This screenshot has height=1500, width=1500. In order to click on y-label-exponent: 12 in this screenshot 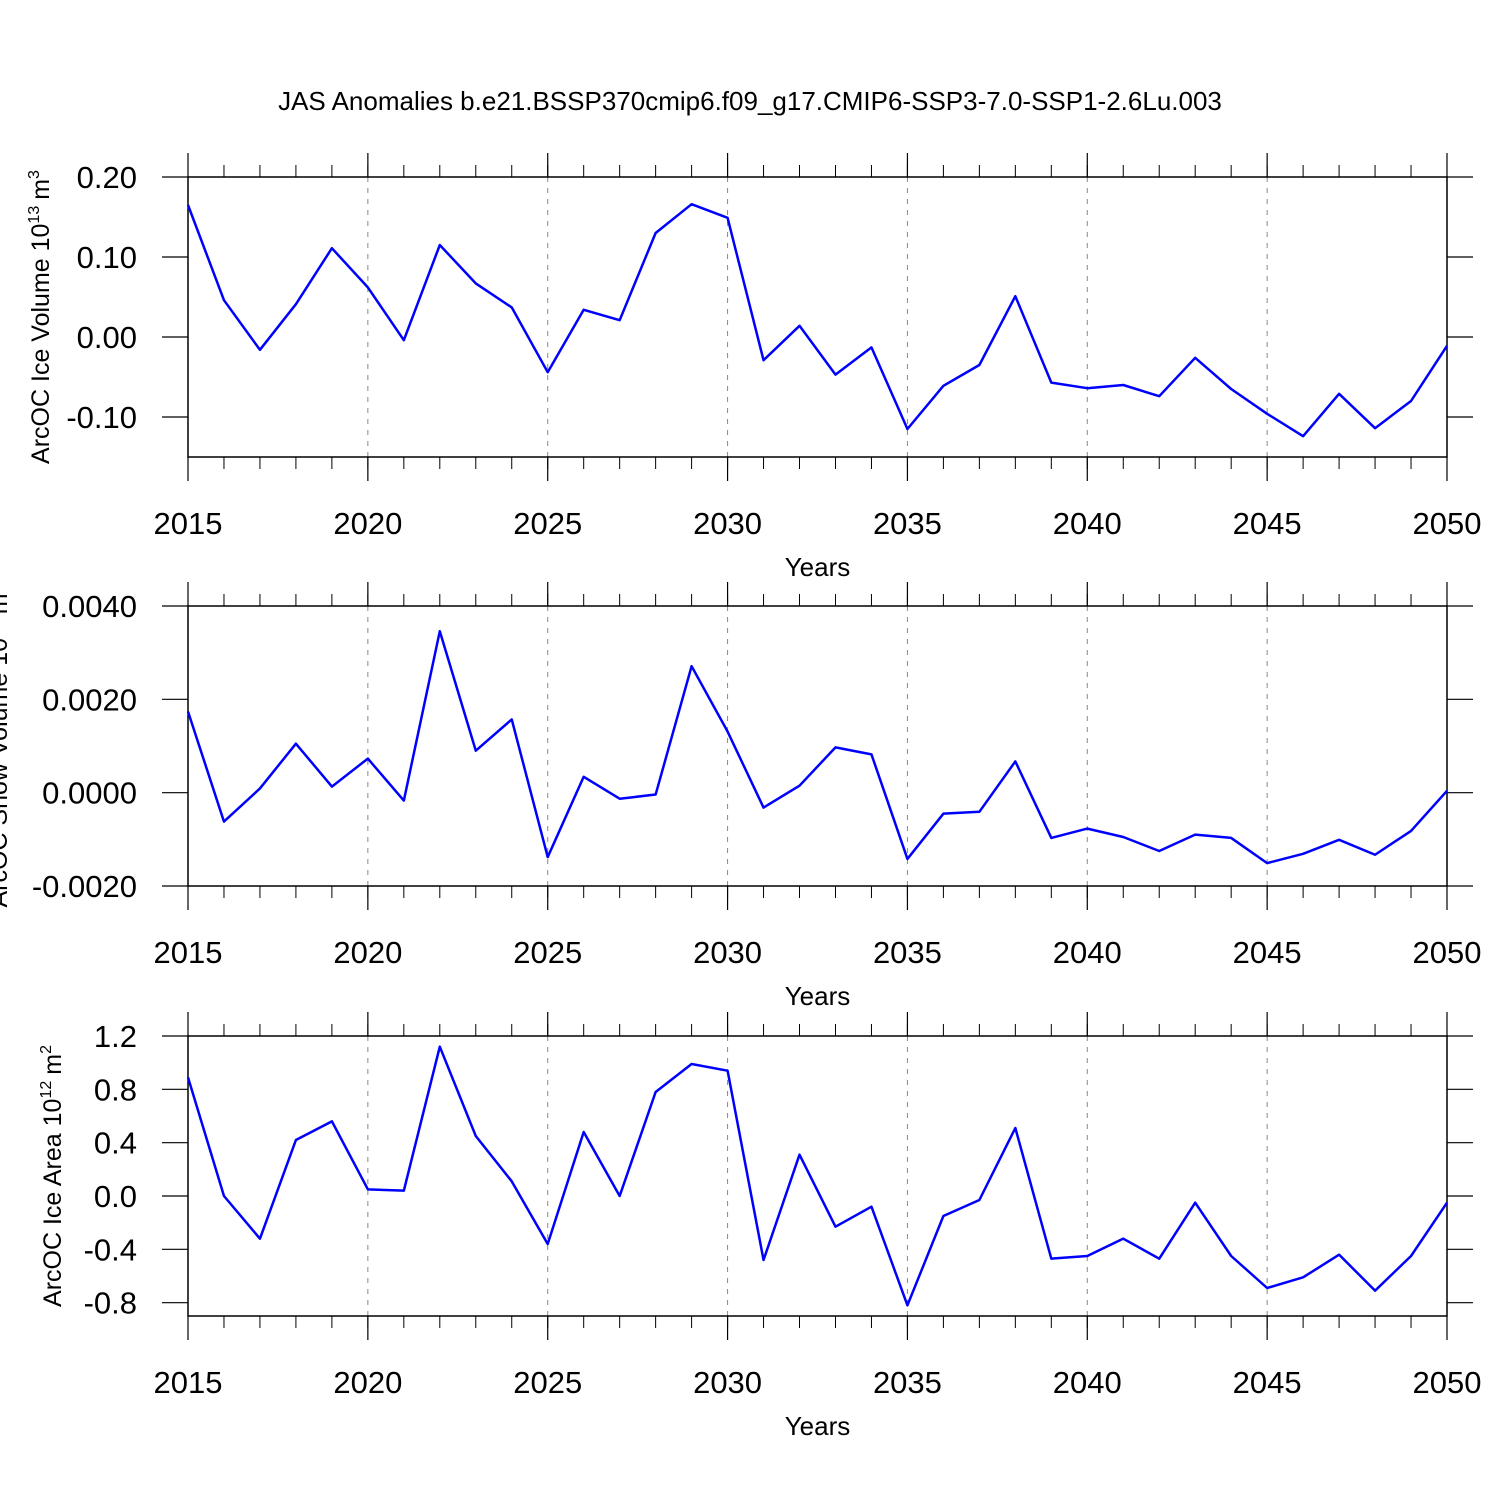, I will do `click(46, 1090)`.